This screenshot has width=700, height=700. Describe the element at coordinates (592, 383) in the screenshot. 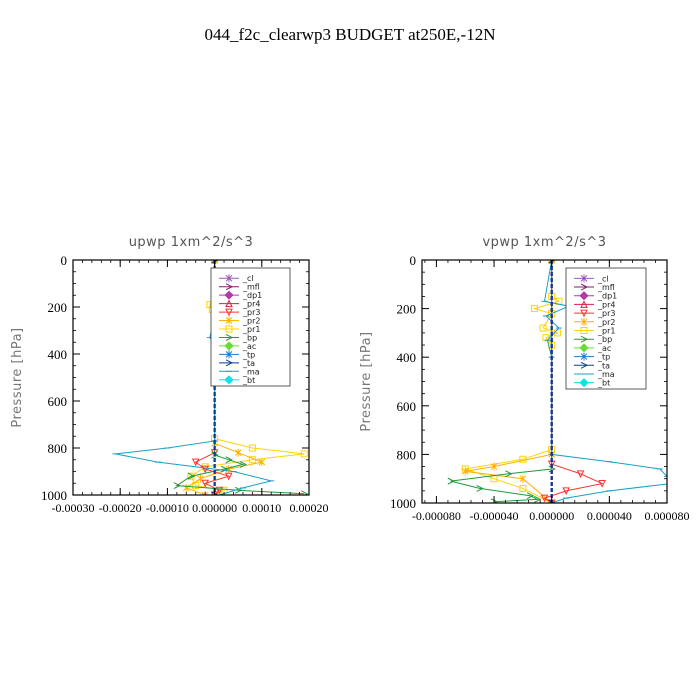

I see `legend-item: _bt` at that location.